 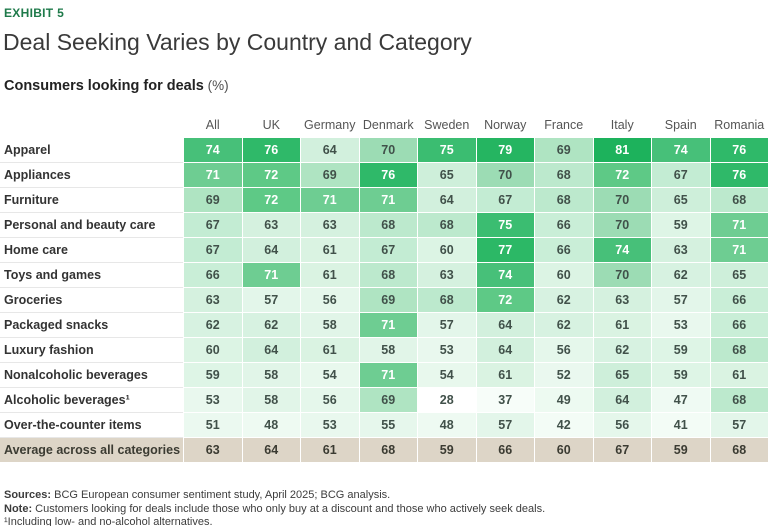 What do you see at coordinates (388, 425) in the screenshot?
I see `heatmap-cell: 55` at bounding box center [388, 425].